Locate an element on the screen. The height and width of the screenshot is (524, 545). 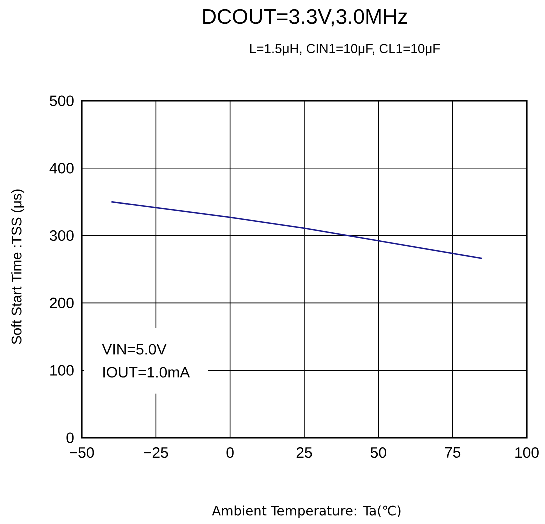
x-tick-label: 100 is located at coordinates (527, 453).